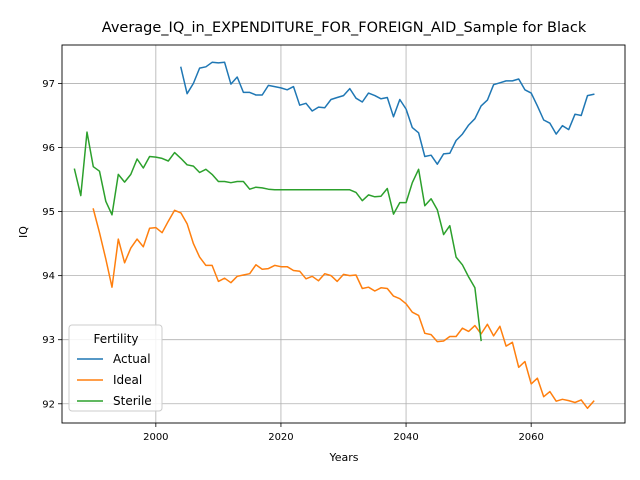  What do you see at coordinates (155, 437) in the screenshot?
I see `x-tick-label: 2000` at bounding box center [155, 437].